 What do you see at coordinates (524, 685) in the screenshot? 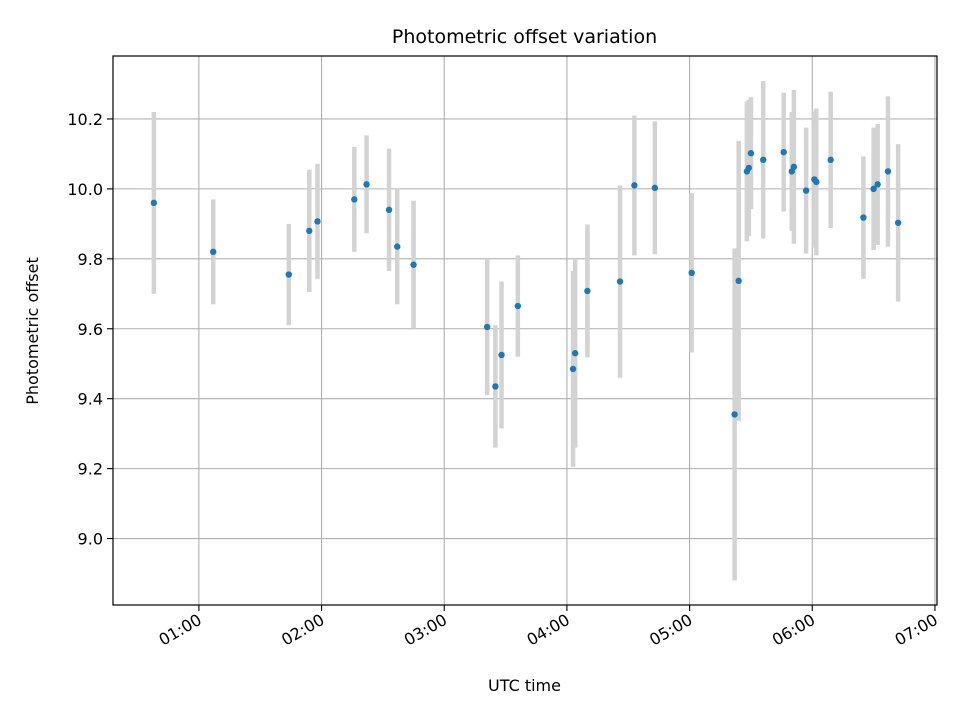
I see `x-axis-label: UTC time` at bounding box center [524, 685].